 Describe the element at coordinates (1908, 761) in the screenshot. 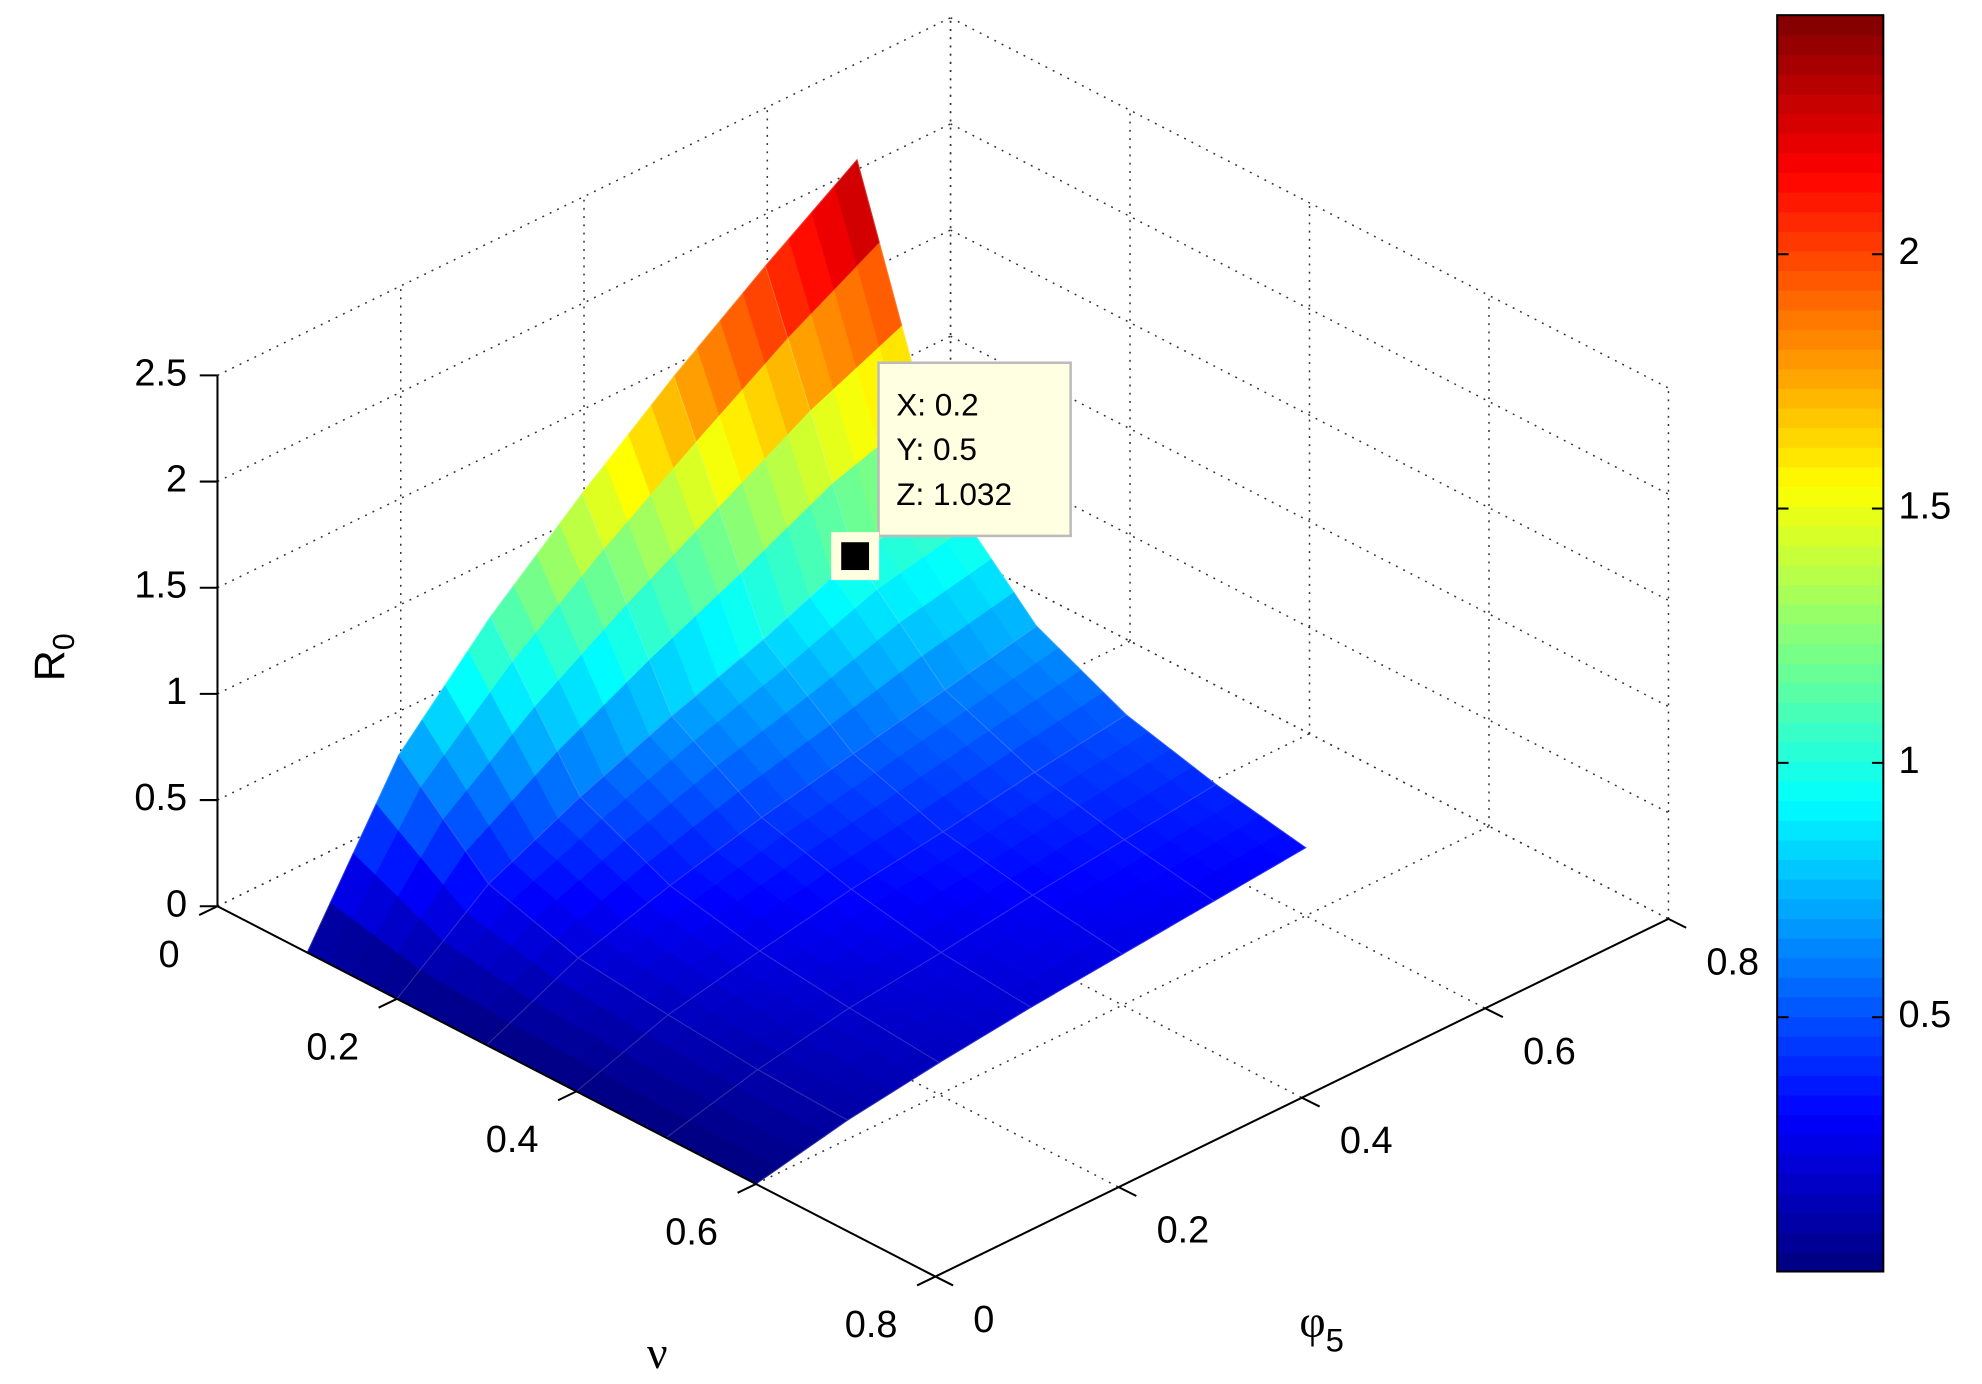

I see `colorbar-tick-label: 1` at that location.